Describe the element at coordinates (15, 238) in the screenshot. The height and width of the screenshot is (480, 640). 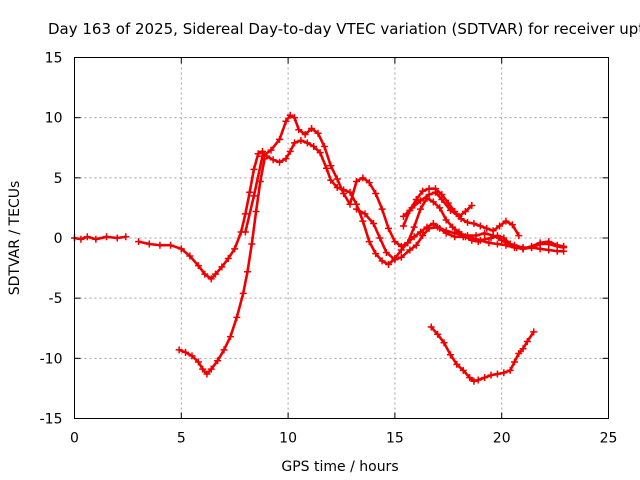
I see `y-axis-title: SDTVAR / TECUs` at that location.